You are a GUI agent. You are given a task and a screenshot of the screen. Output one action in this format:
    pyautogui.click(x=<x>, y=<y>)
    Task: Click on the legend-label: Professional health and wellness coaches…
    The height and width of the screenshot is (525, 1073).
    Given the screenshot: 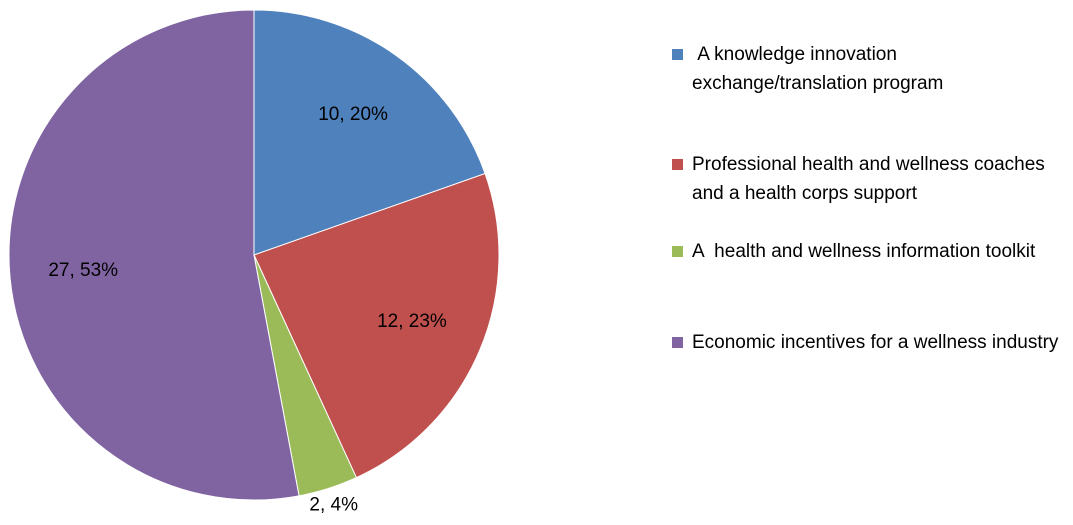 What is the action you would take?
    pyautogui.click(x=871, y=179)
    